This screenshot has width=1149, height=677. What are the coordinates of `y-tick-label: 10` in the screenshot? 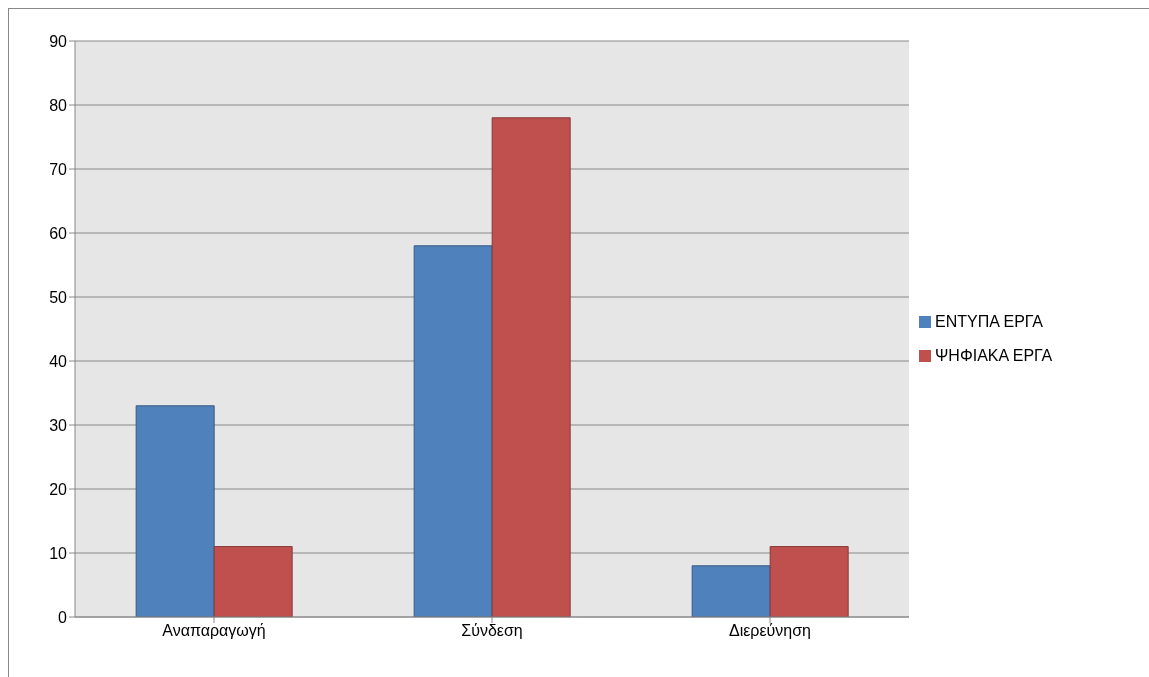 It's located at (58, 553).